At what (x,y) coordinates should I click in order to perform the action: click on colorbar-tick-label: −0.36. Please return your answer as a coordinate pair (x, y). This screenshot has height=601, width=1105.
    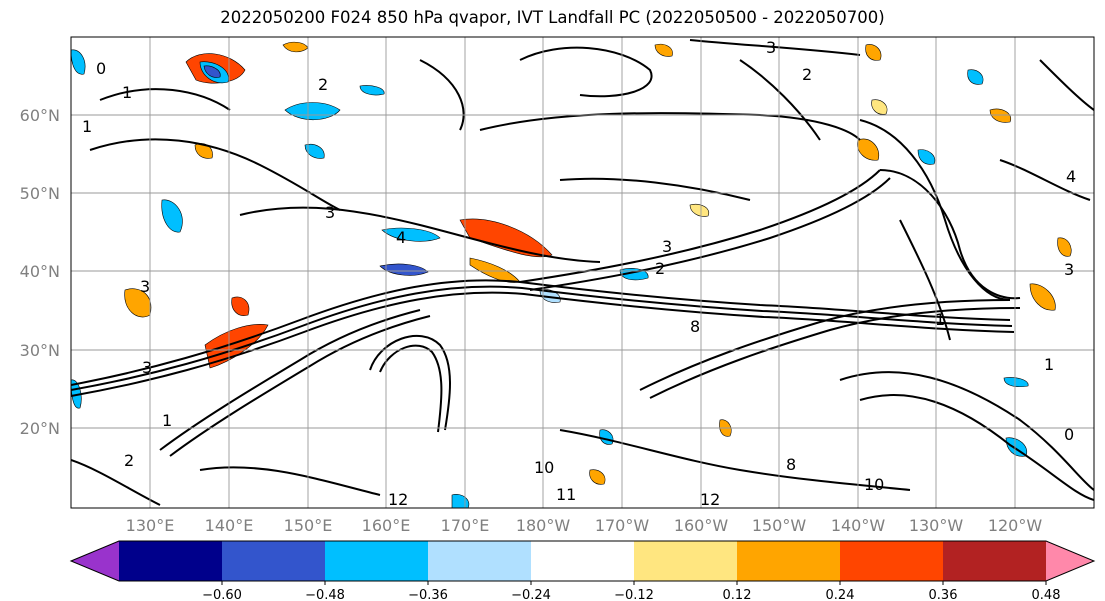
    Looking at the image, I should click on (428, 594).